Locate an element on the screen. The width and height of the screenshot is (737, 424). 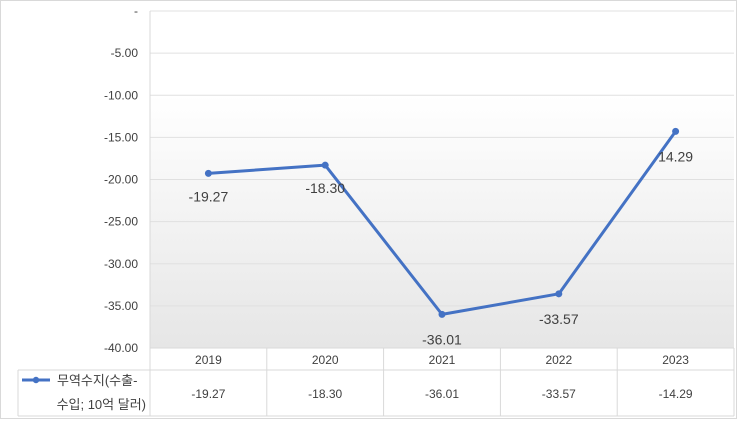
data-label: -19.27 is located at coordinates (209, 196).